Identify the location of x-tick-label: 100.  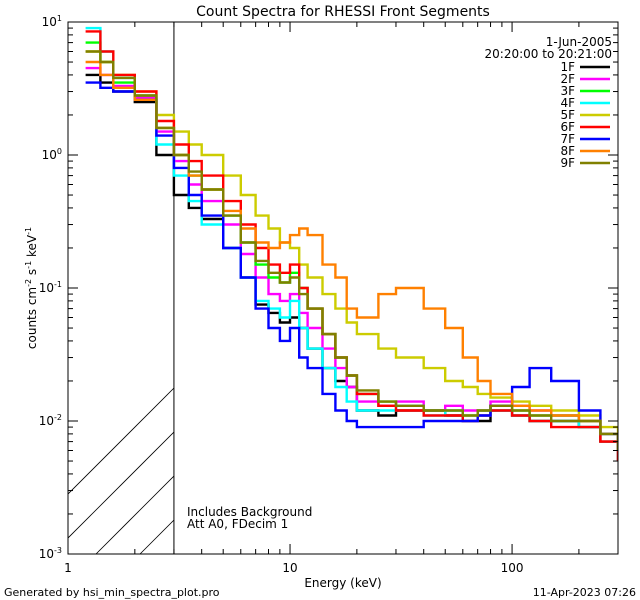
(512, 568).